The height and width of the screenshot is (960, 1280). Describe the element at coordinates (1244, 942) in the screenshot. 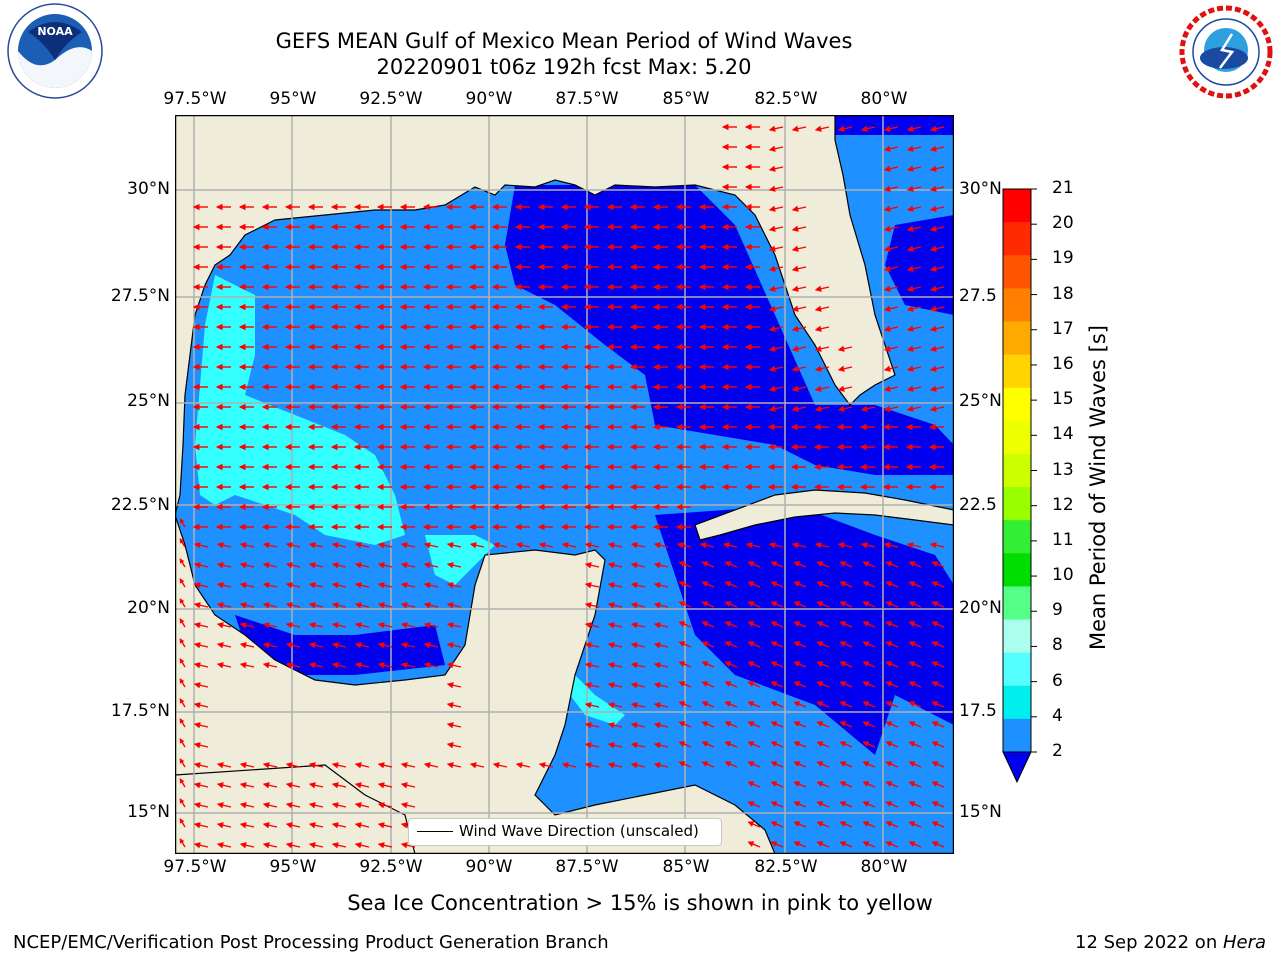

I see `footer-host: Hera` at that location.